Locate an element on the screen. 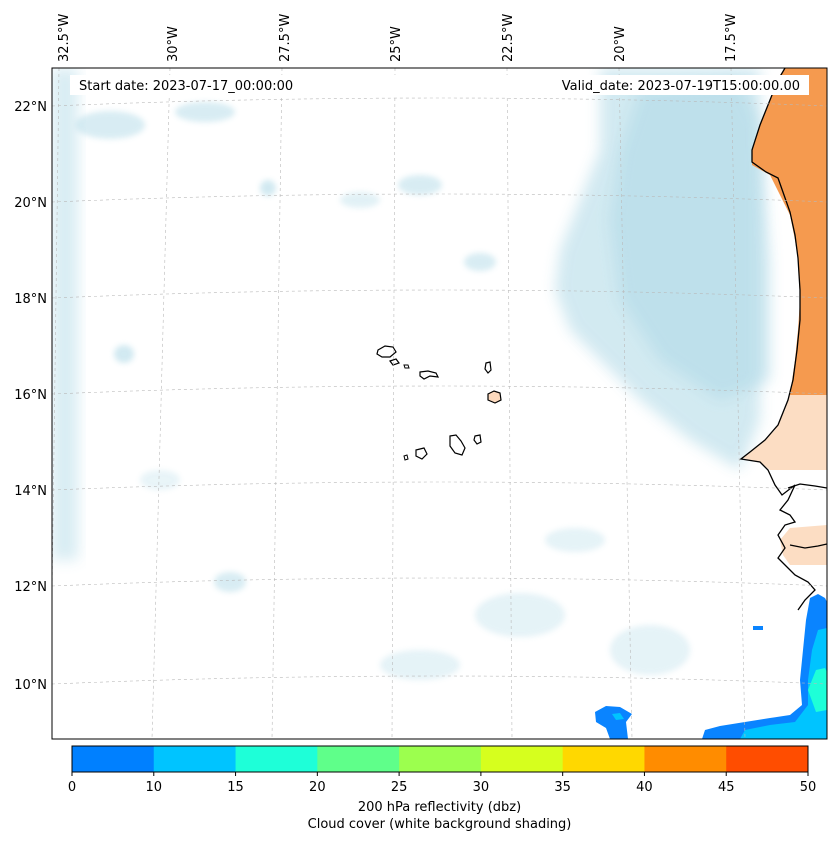  island-santiago is located at coordinates (457, 445).